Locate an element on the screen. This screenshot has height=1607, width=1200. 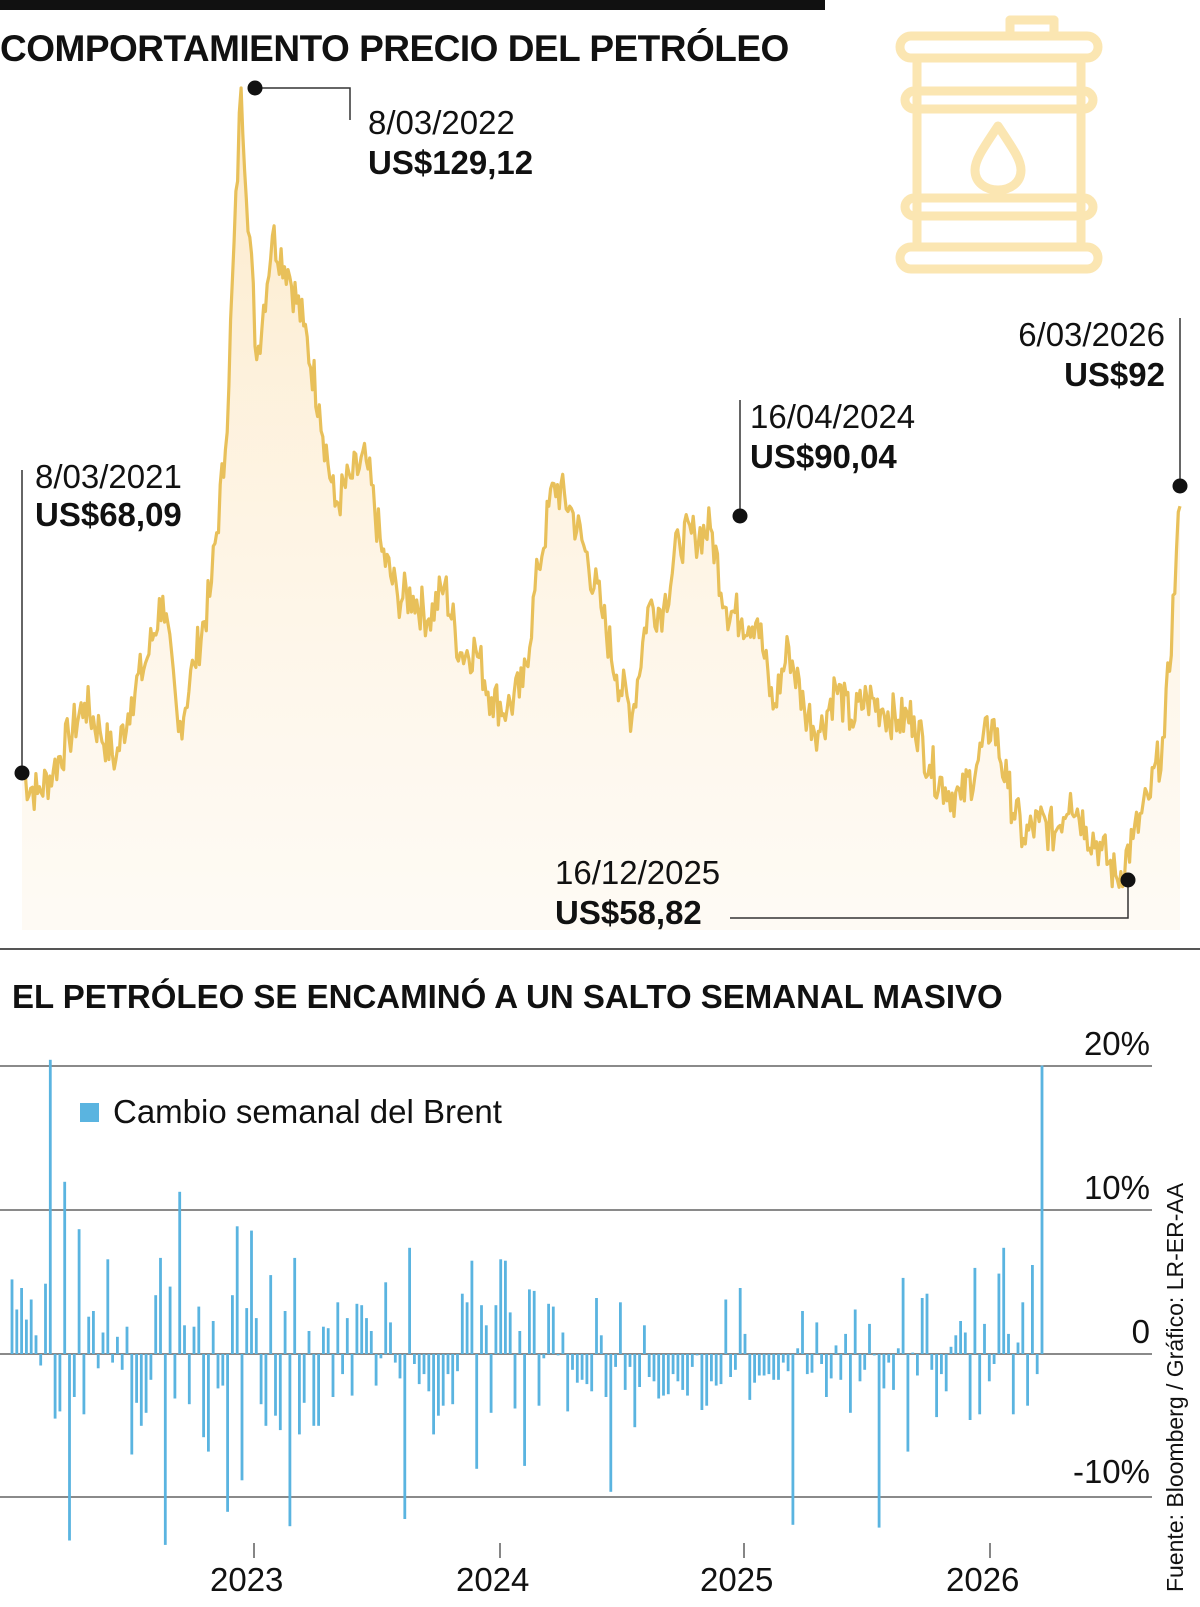
annotation-date-2024: 16/04/2024 is located at coordinates (833, 416).